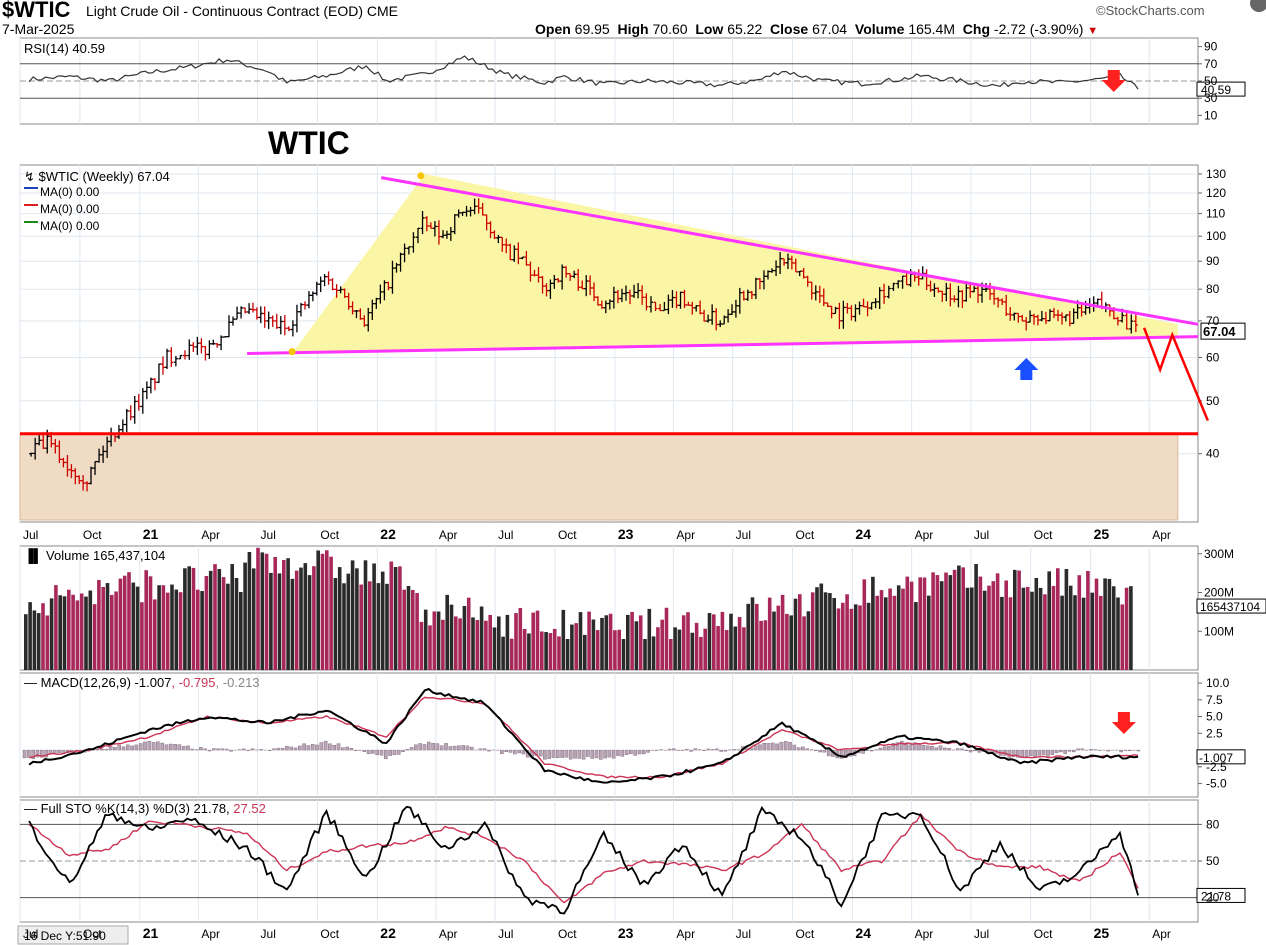 Image resolution: width=1266 pixels, height=945 pixels. I want to click on sto-tick-label: 50, so click(1213, 861).